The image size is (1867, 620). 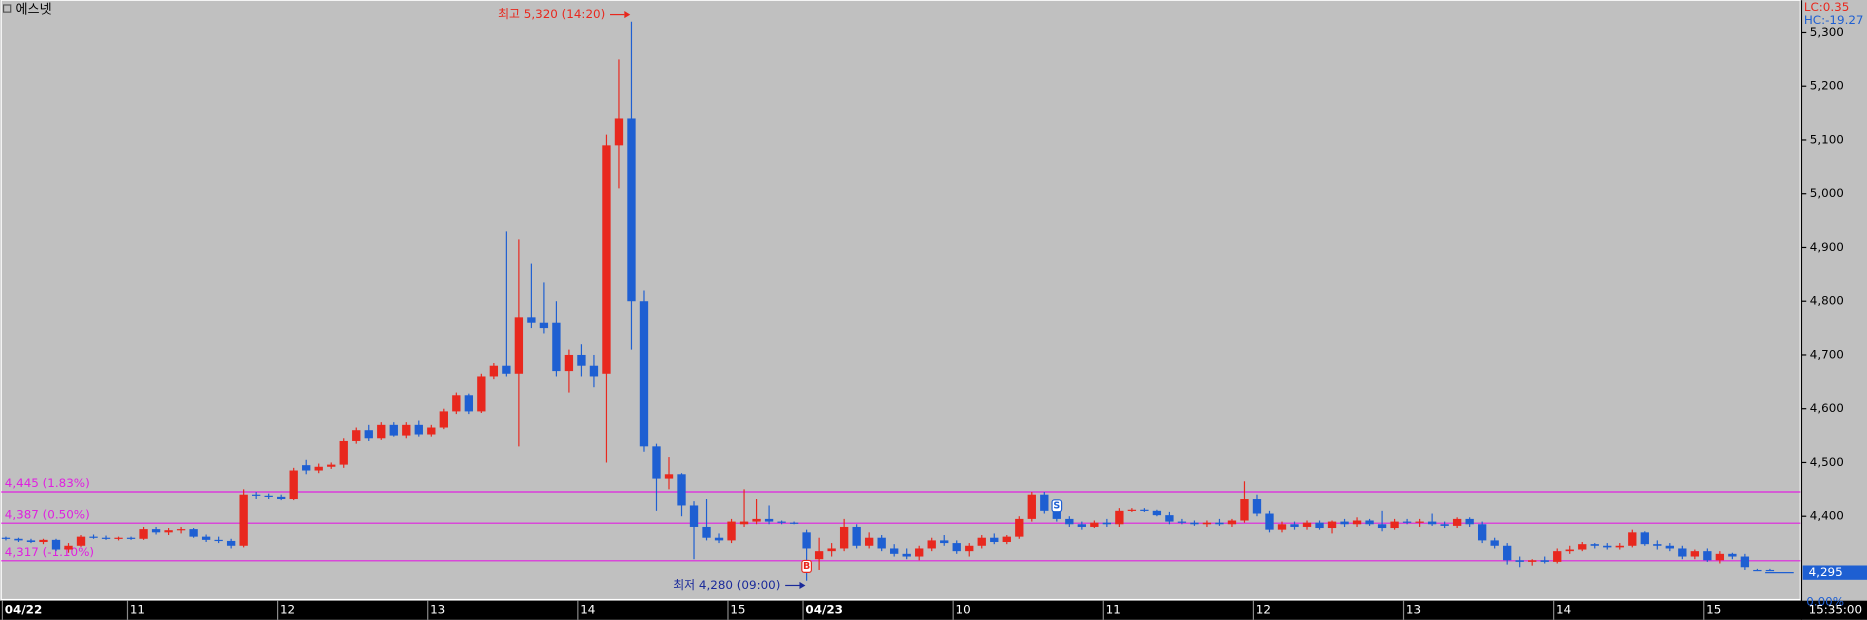 I want to click on x-tick-label: 15, so click(x=1713, y=610).